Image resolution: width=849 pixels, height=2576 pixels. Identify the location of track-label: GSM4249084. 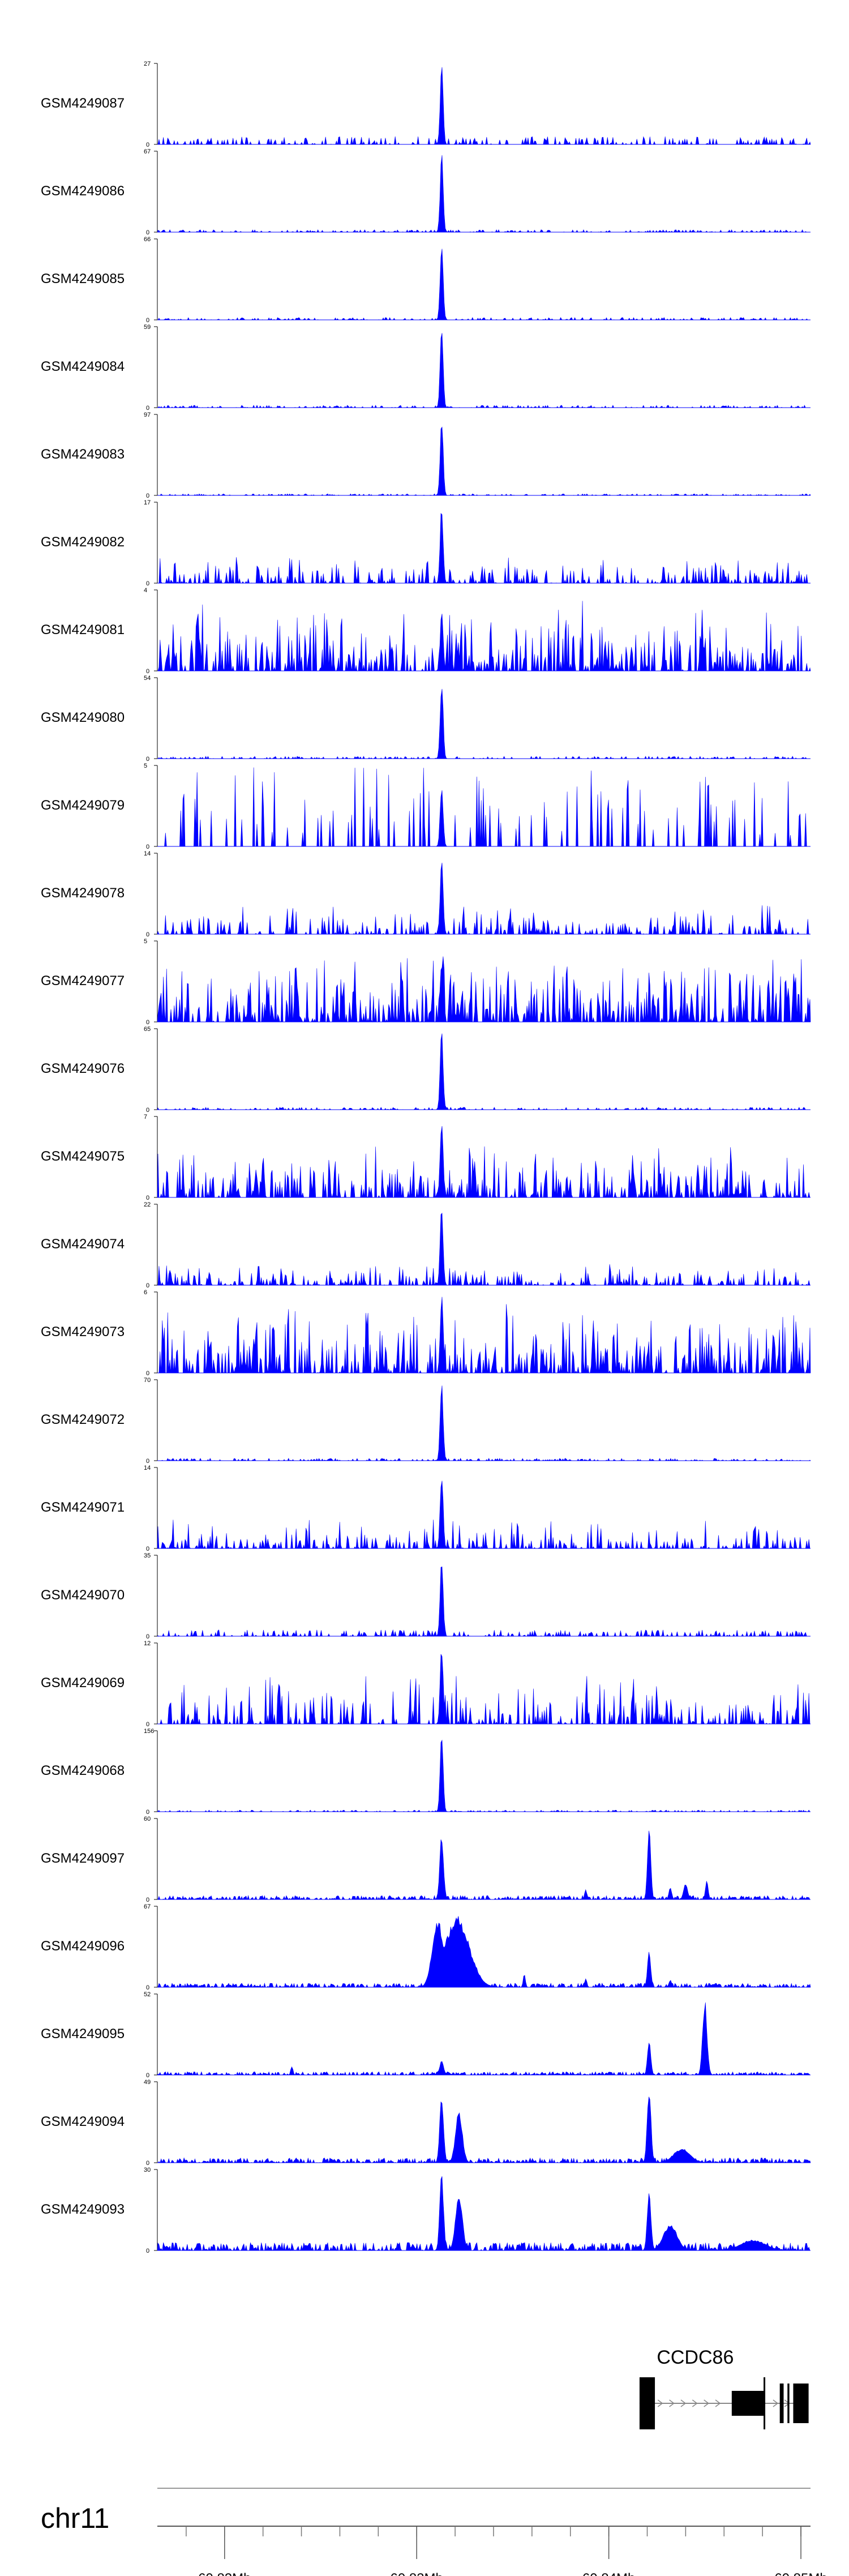
(83, 366).